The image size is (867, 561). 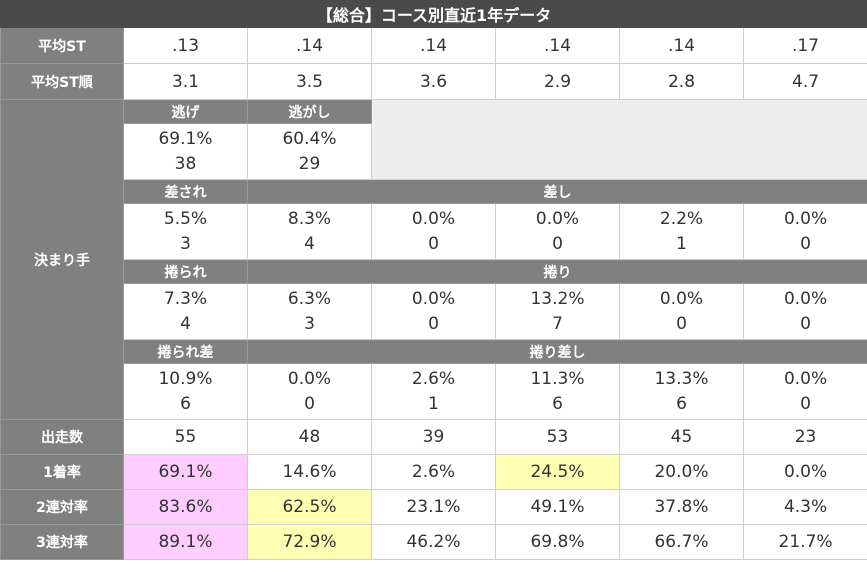 I want to click on win1-cell: 0.0%, so click(x=804, y=472).